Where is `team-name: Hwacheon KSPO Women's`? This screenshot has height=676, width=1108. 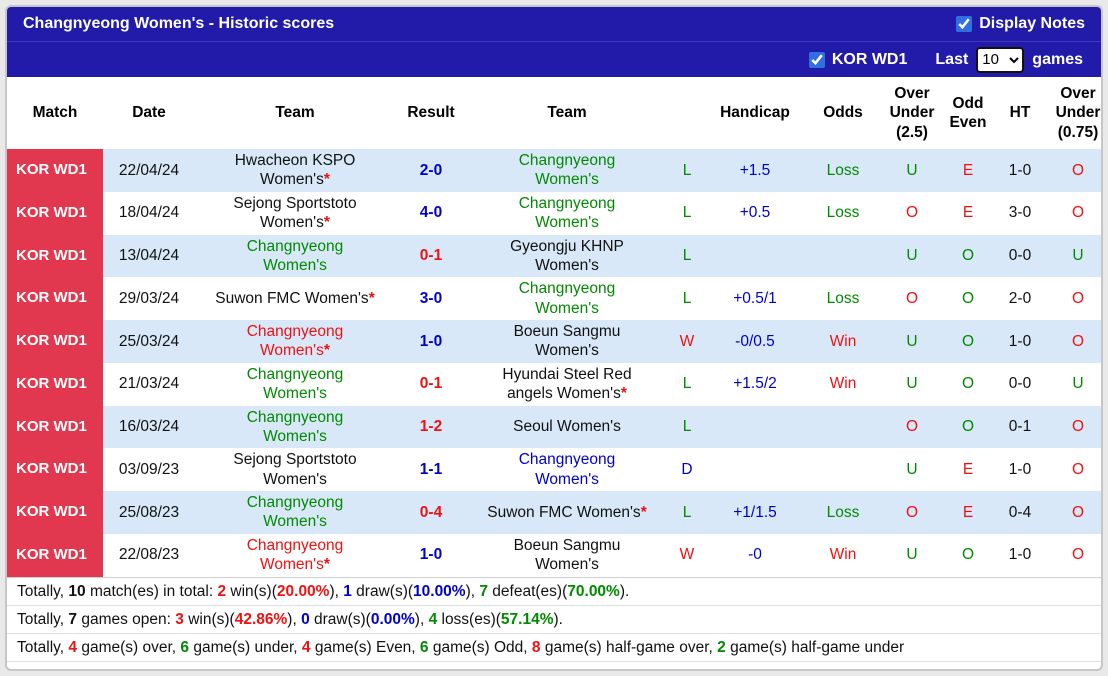 team-name: Hwacheon KSPO Women's is located at coordinates (295, 170).